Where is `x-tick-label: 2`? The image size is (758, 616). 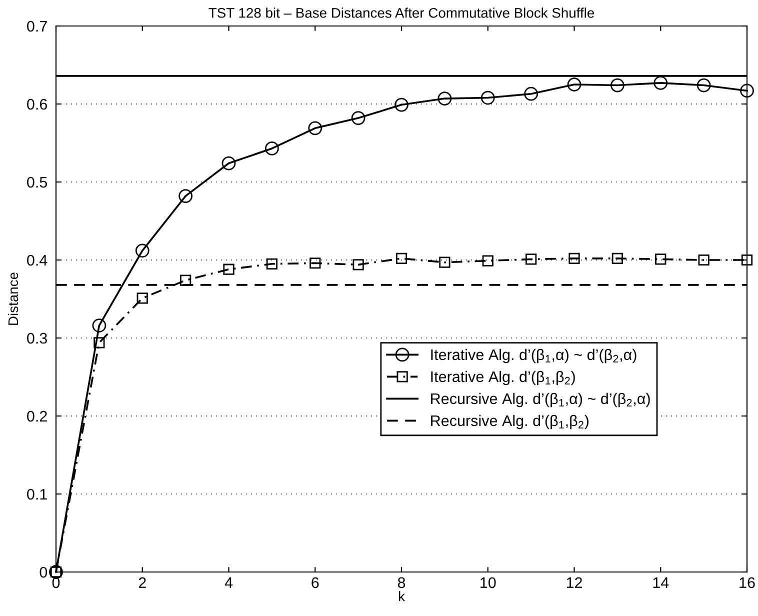
x-tick-label: 2 is located at coordinates (142, 582).